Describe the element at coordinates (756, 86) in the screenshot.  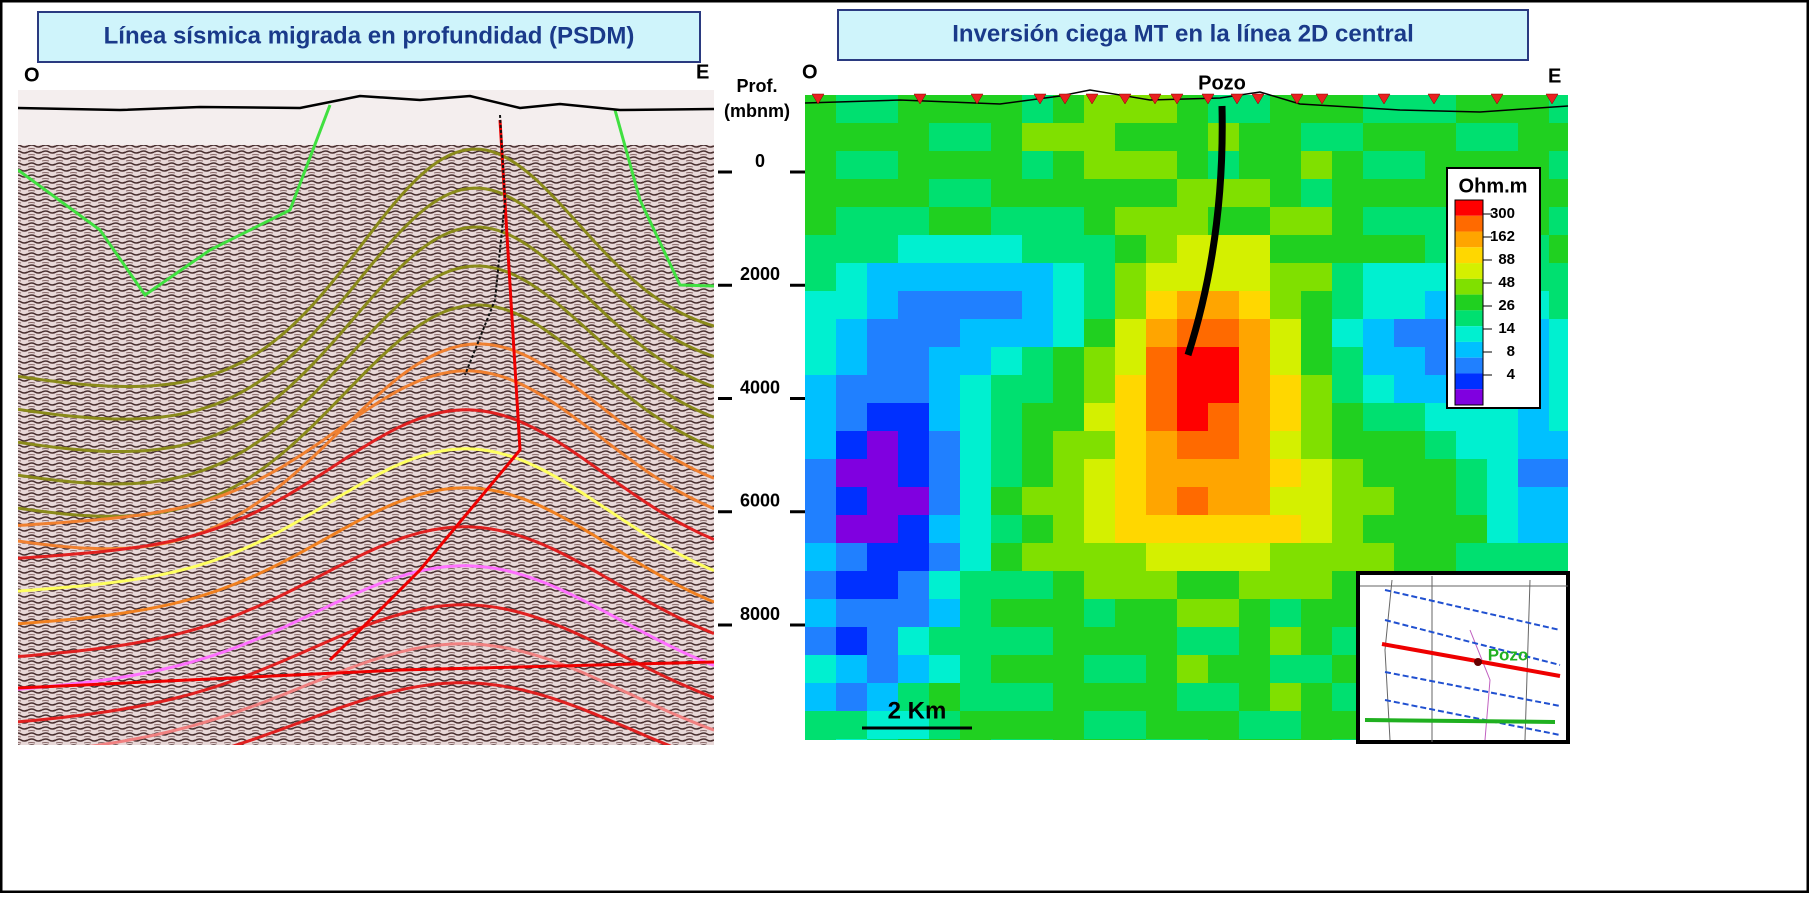
I see `axis-label: Prof.` at that location.